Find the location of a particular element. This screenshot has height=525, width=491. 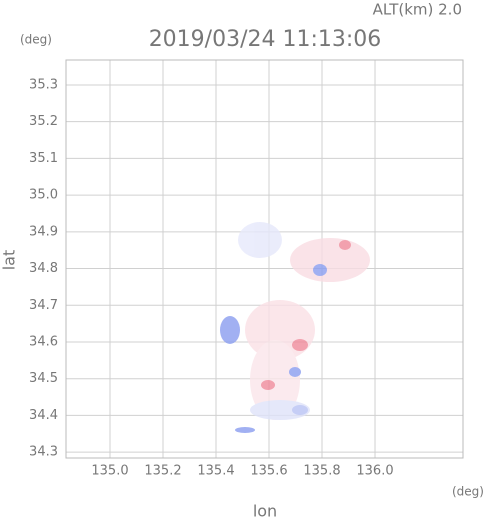

x-tick-label: 135.6 is located at coordinates (268, 471).